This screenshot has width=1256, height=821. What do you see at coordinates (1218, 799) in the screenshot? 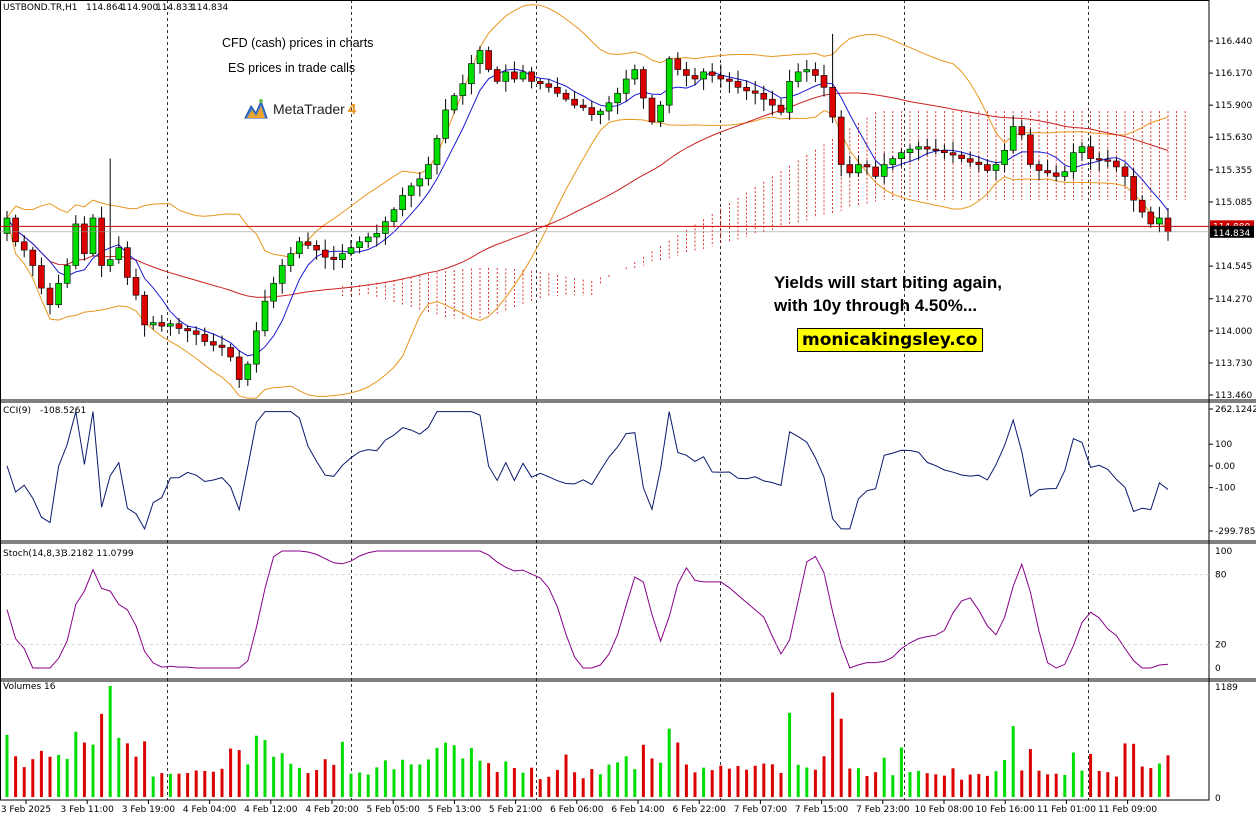
I see `volume-tick-label: 0` at bounding box center [1218, 799].